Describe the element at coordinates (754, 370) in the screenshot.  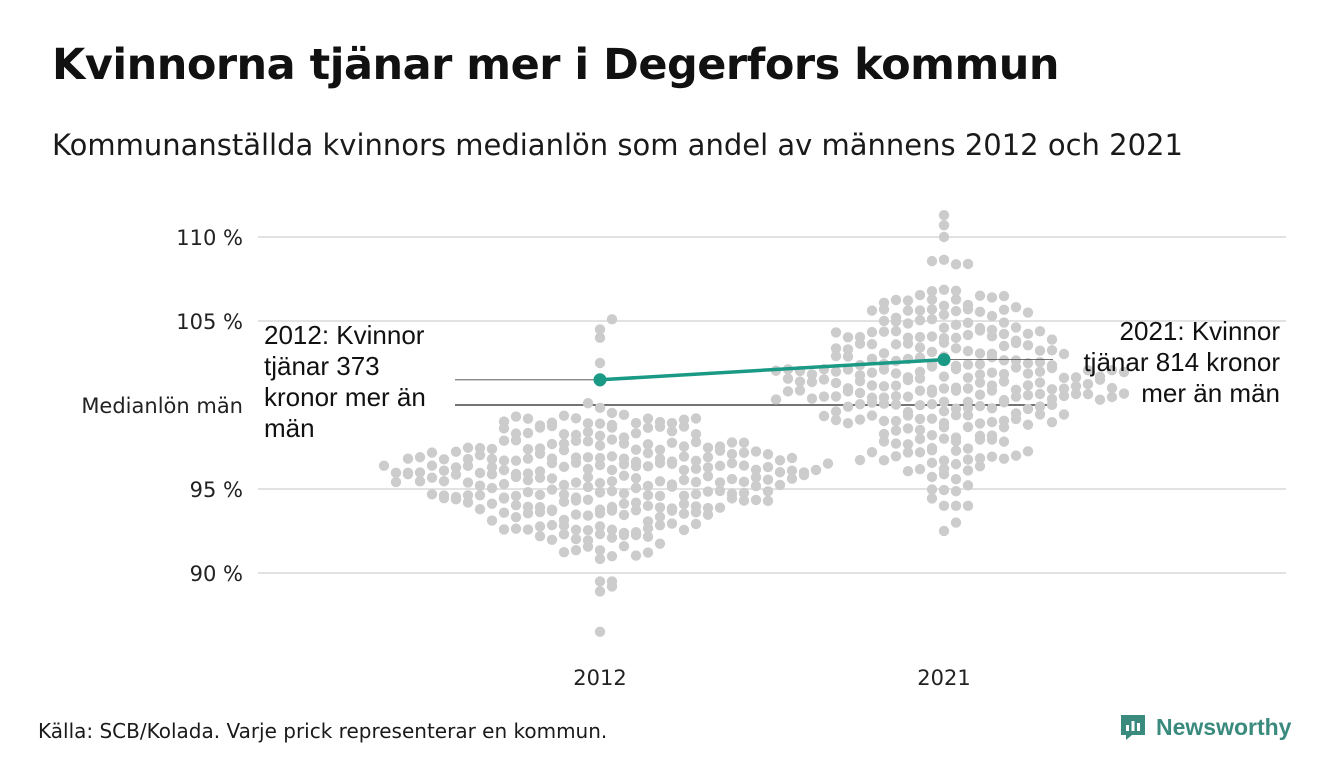
I see `highlight-layer` at that location.